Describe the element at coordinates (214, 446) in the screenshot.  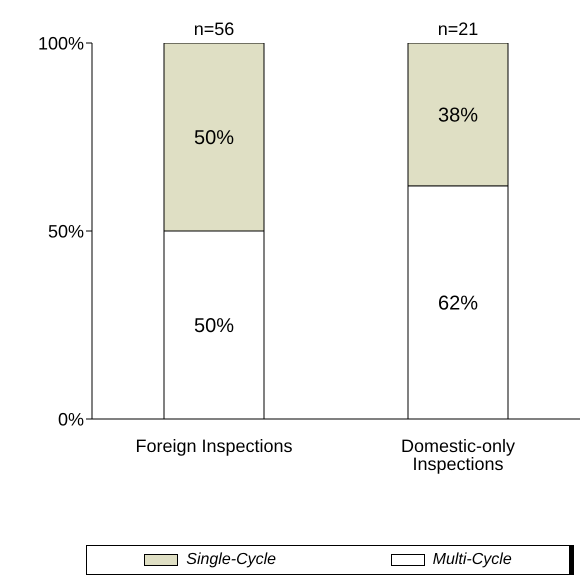
I see `x-tick-label: Foreign Inspections` at that location.